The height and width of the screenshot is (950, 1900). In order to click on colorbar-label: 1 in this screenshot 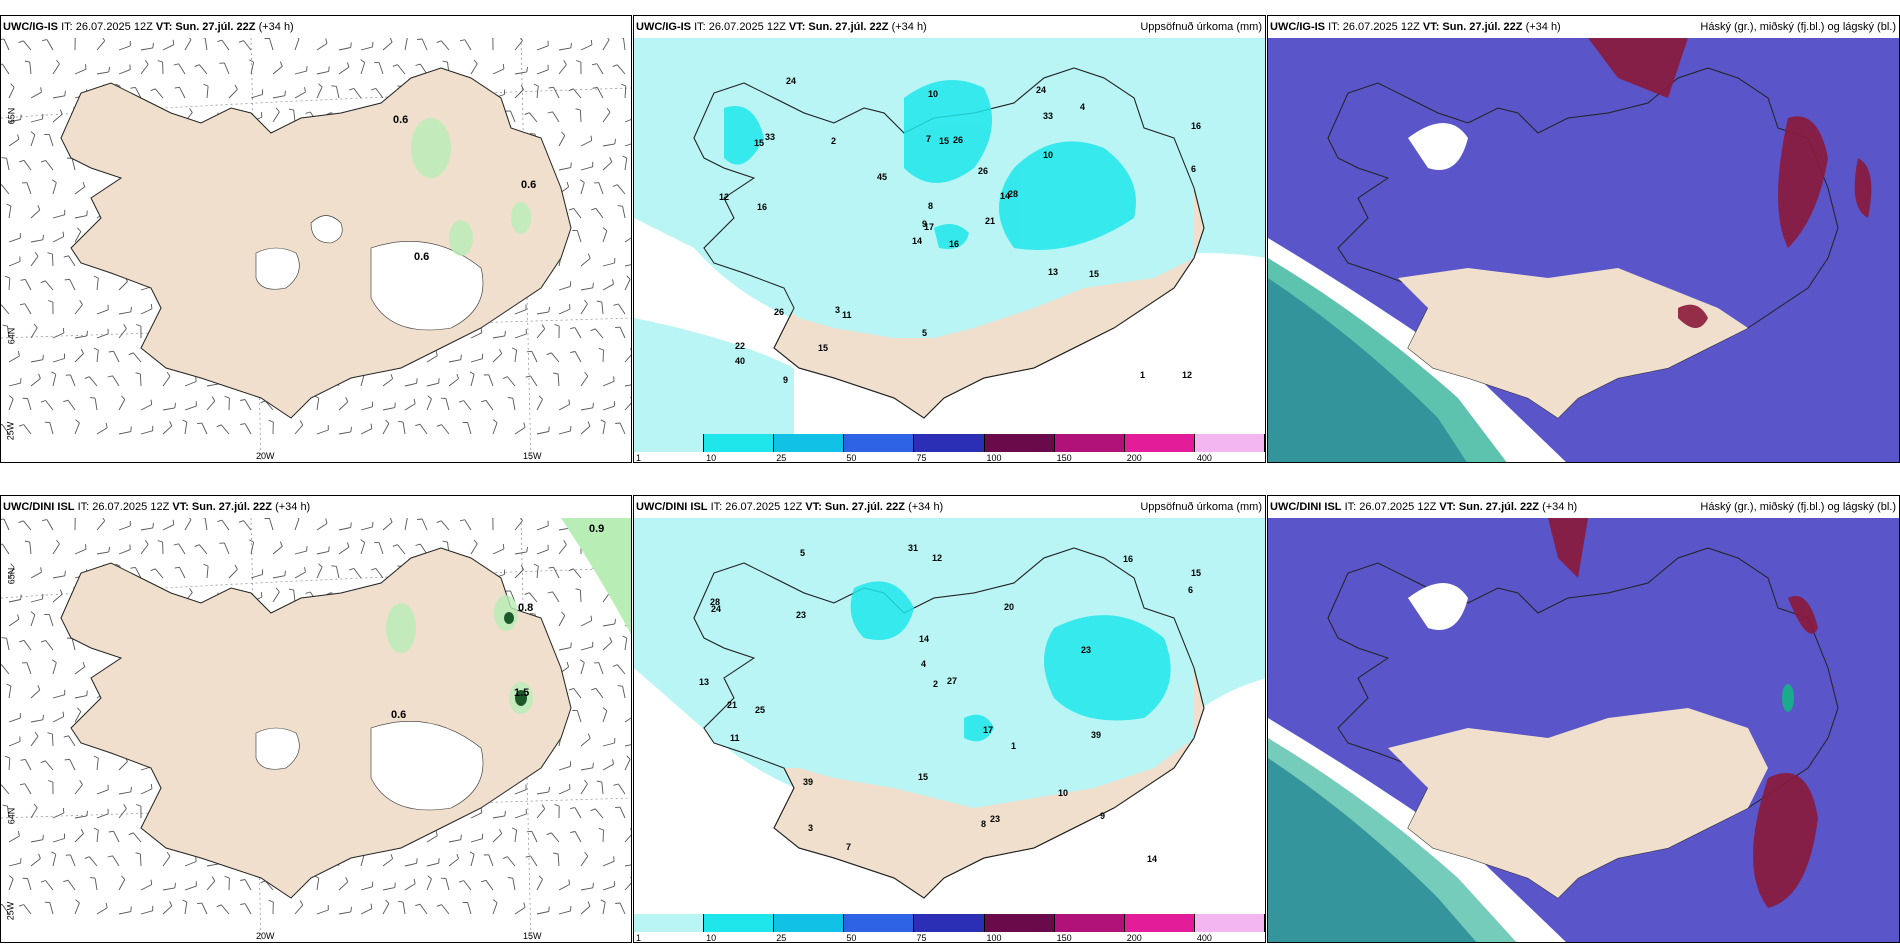, I will do `click(639, 938)`.